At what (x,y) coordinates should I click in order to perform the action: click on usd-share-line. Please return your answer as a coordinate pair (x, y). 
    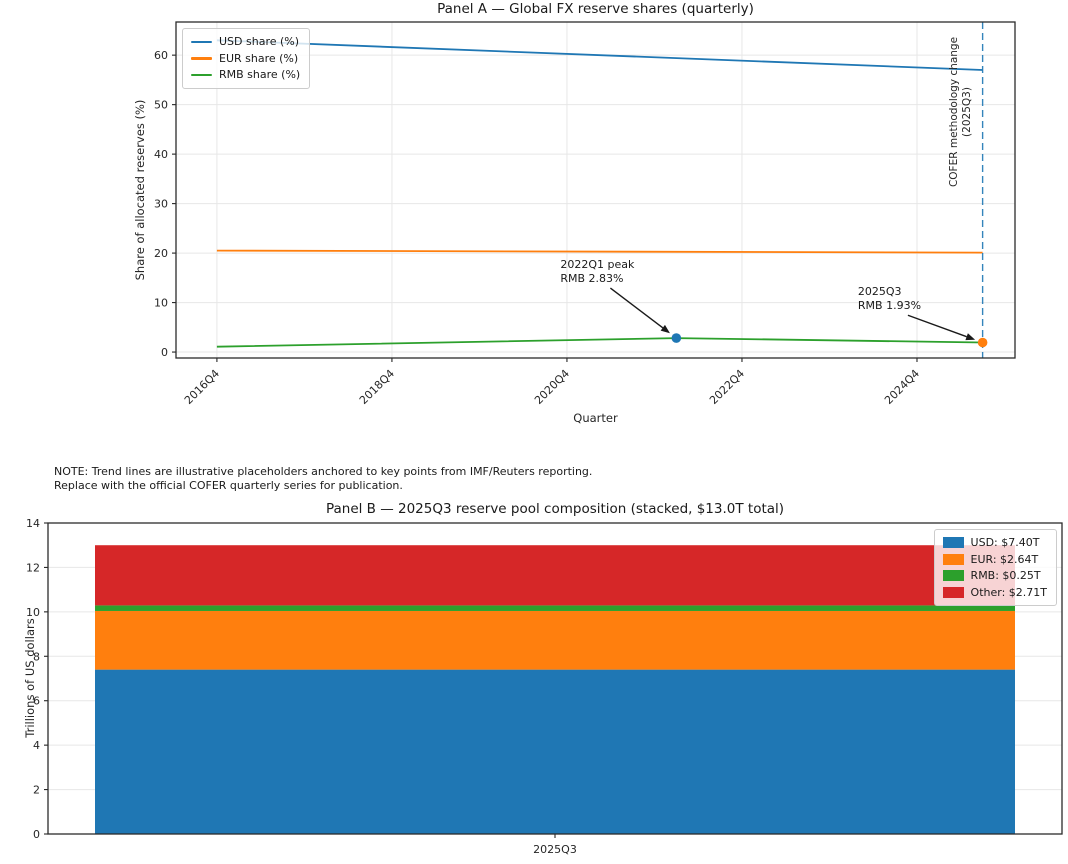
    Looking at the image, I should click on (599, 55).